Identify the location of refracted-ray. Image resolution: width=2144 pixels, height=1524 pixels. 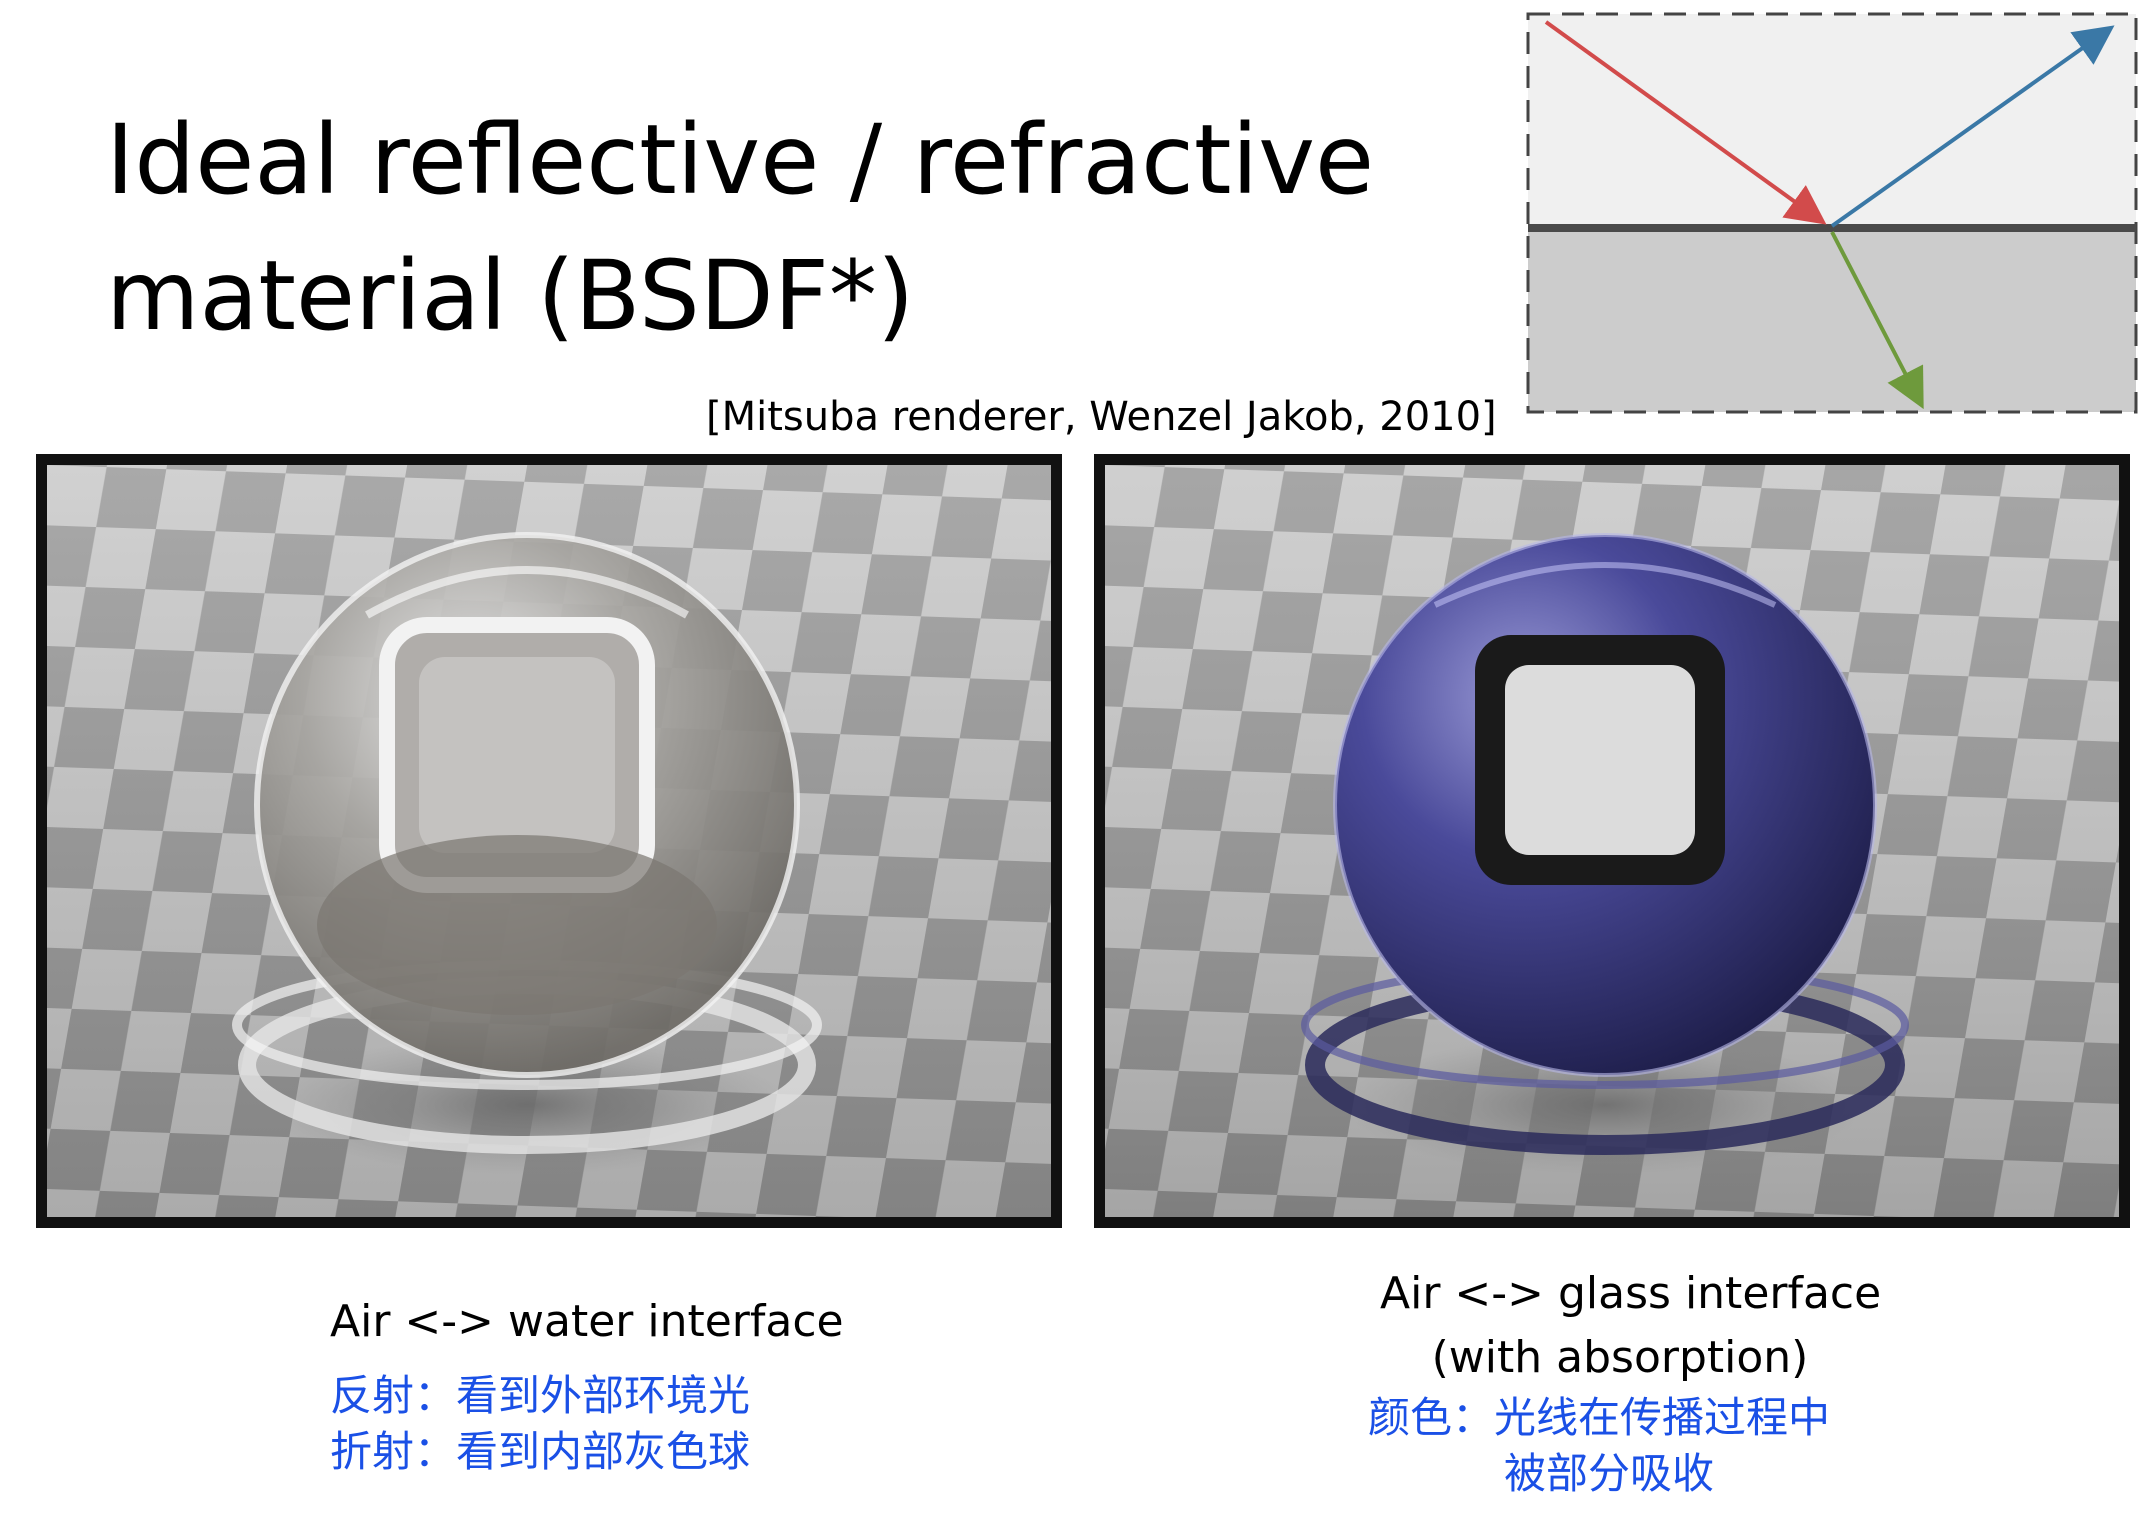
(1877, 320).